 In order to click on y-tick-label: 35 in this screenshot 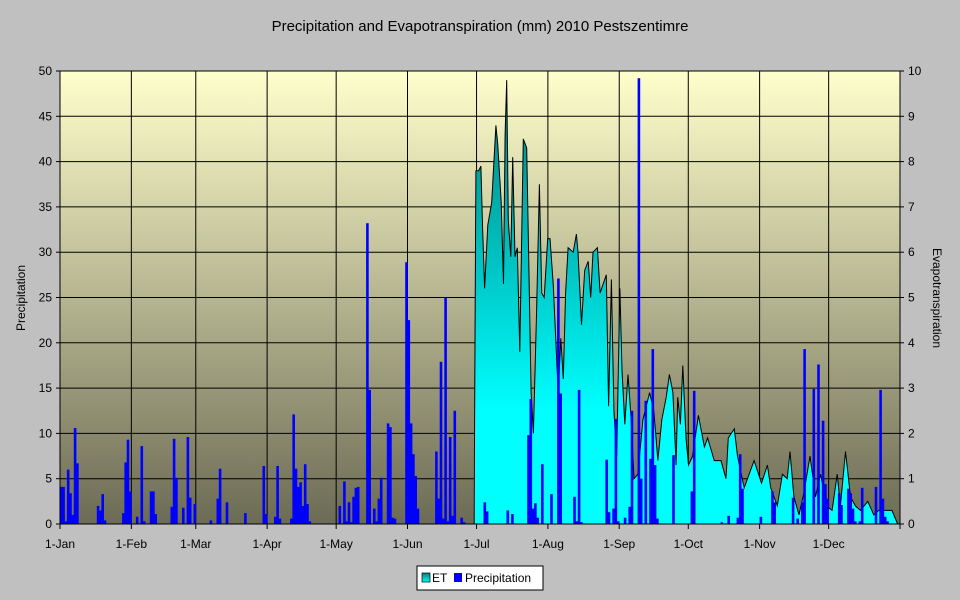, I will do `click(46, 207)`.